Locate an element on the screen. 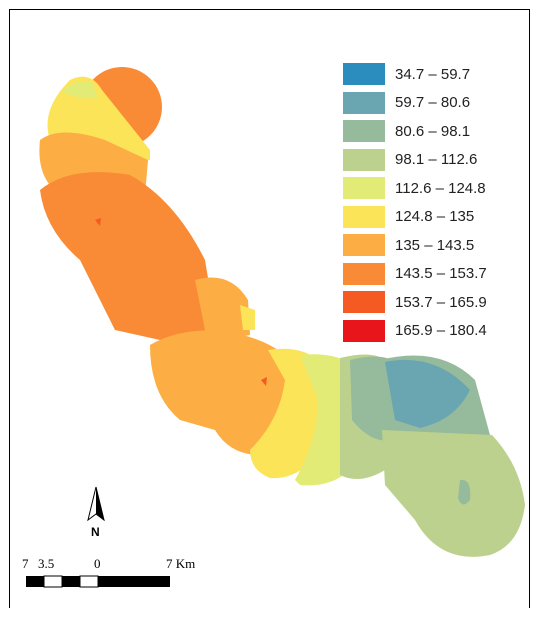 Image resolution: width=540 pixels, height=617 pixels. legend-item: 153.7 – 165.9 is located at coordinates (415, 302).